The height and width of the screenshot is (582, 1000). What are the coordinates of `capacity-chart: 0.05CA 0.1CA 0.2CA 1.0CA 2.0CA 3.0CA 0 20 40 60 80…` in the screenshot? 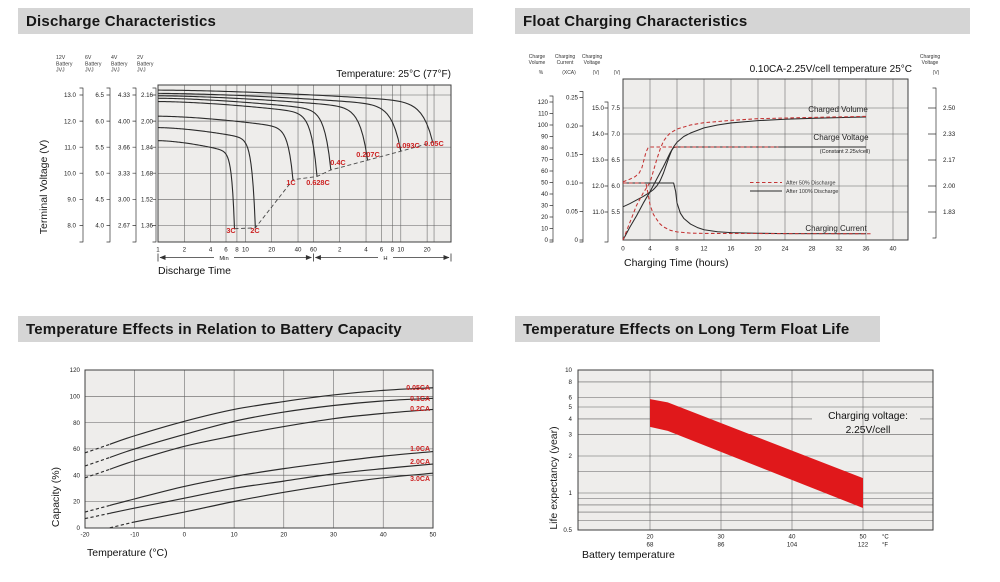 It's located at (243, 463).